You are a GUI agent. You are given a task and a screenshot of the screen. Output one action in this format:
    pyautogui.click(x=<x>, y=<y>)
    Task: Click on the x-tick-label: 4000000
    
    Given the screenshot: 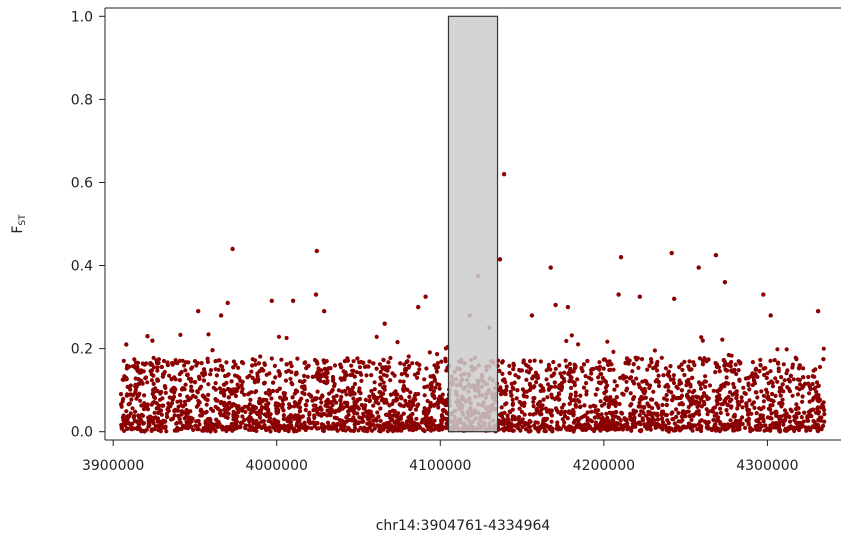 What is the action you would take?
    pyautogui.click(x=277, y=466)
    